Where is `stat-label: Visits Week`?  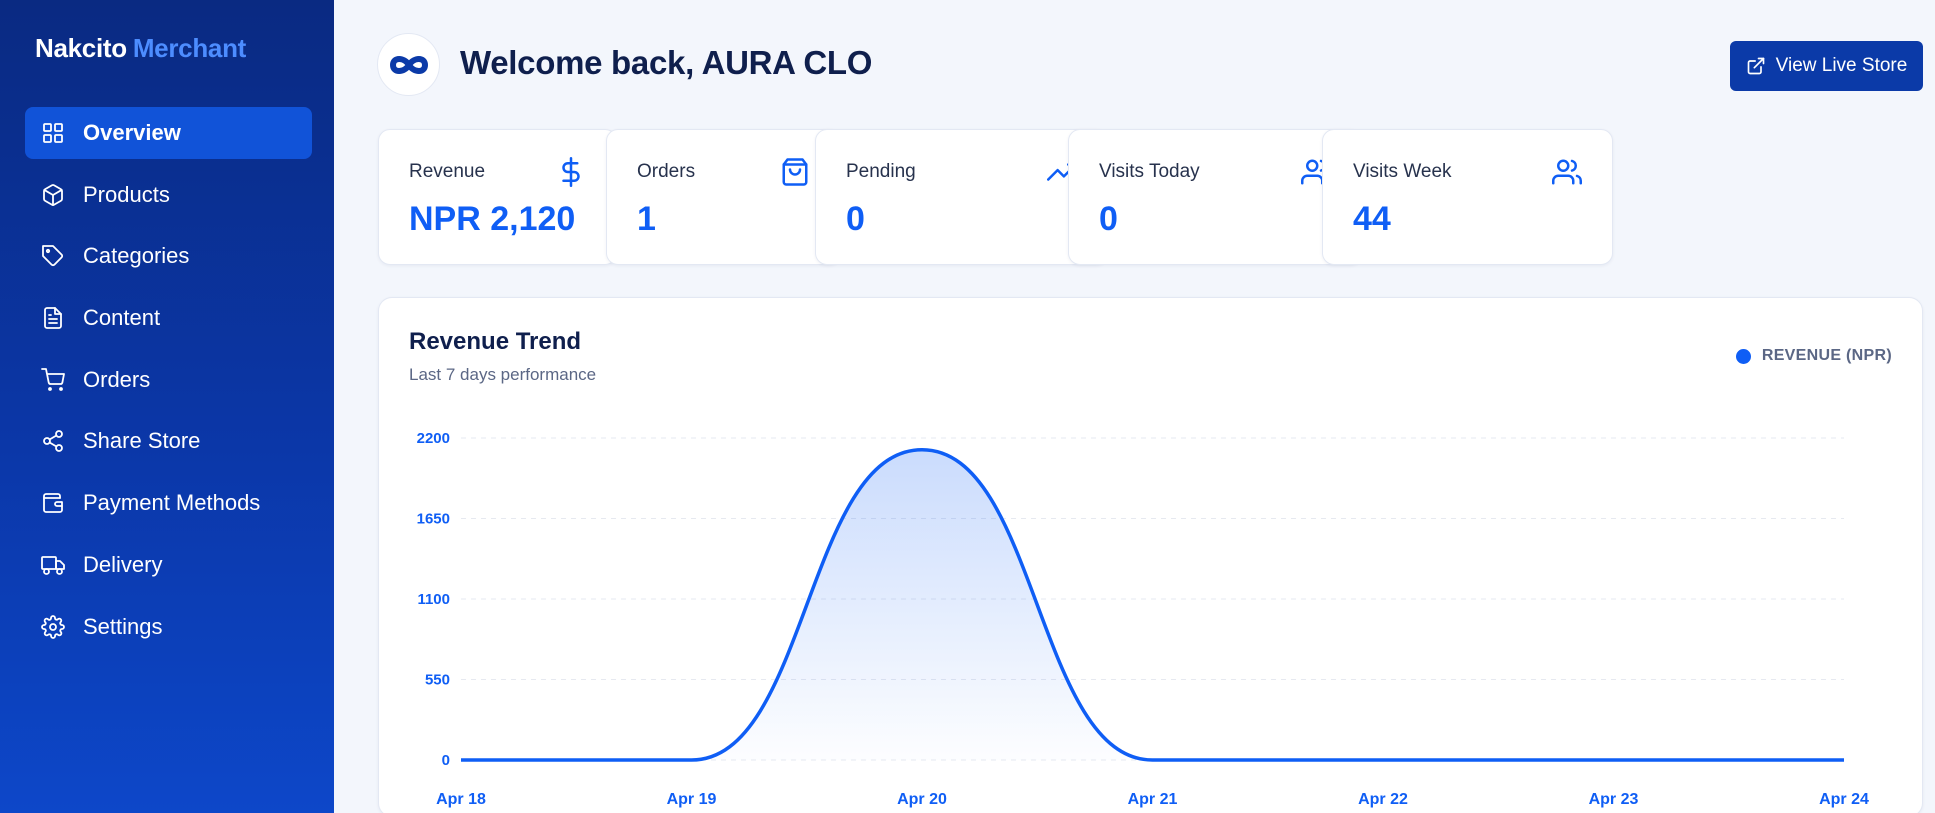 stat-label: Visits Week is located at coordinates (1402, 171).